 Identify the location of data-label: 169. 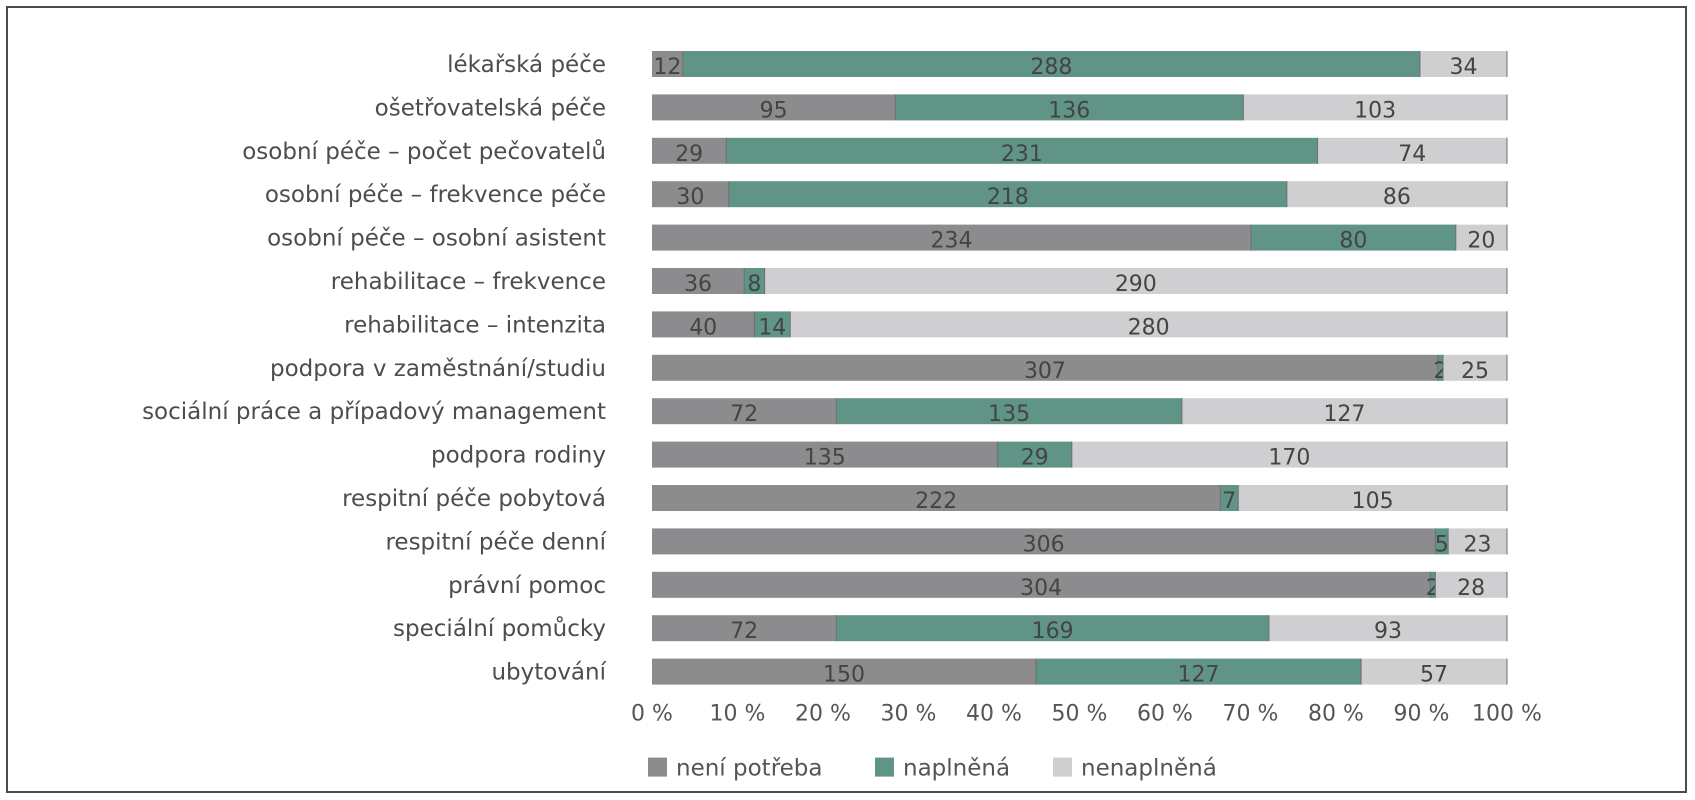
(1053, 631).